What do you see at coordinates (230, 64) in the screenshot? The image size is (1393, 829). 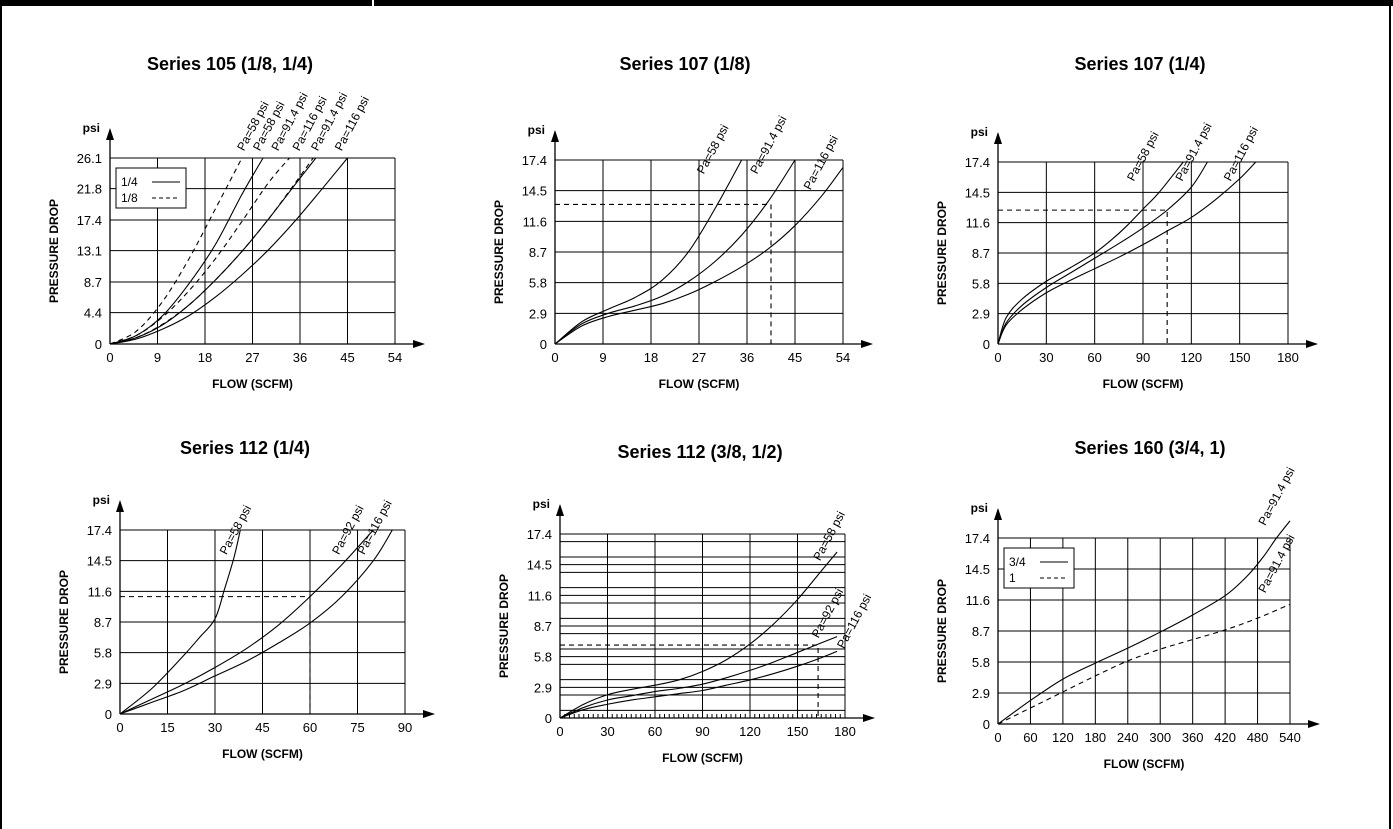 I see `chart-title: Series 105 (1/8, 1/4)` at bounding box center [230, 64].